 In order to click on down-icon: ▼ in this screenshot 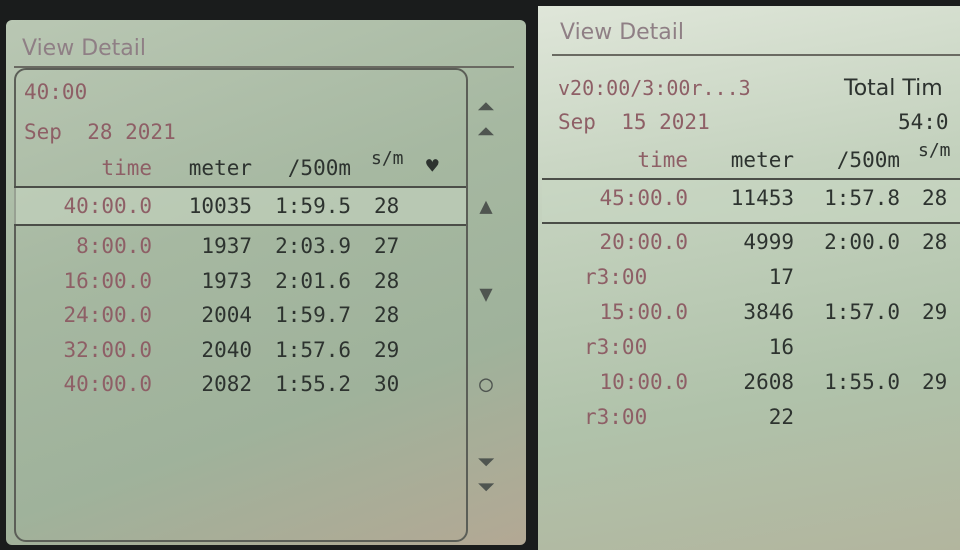, I will do `click(486, 294)`.